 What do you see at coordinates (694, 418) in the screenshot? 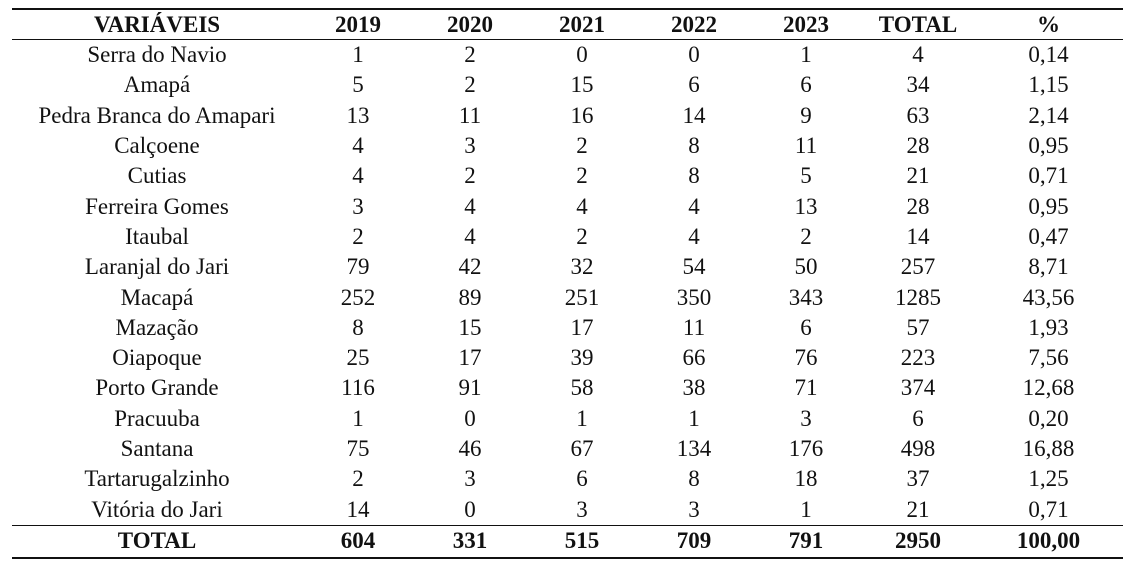
I see `cell-2022: 1` at bounding box center [694, 418].